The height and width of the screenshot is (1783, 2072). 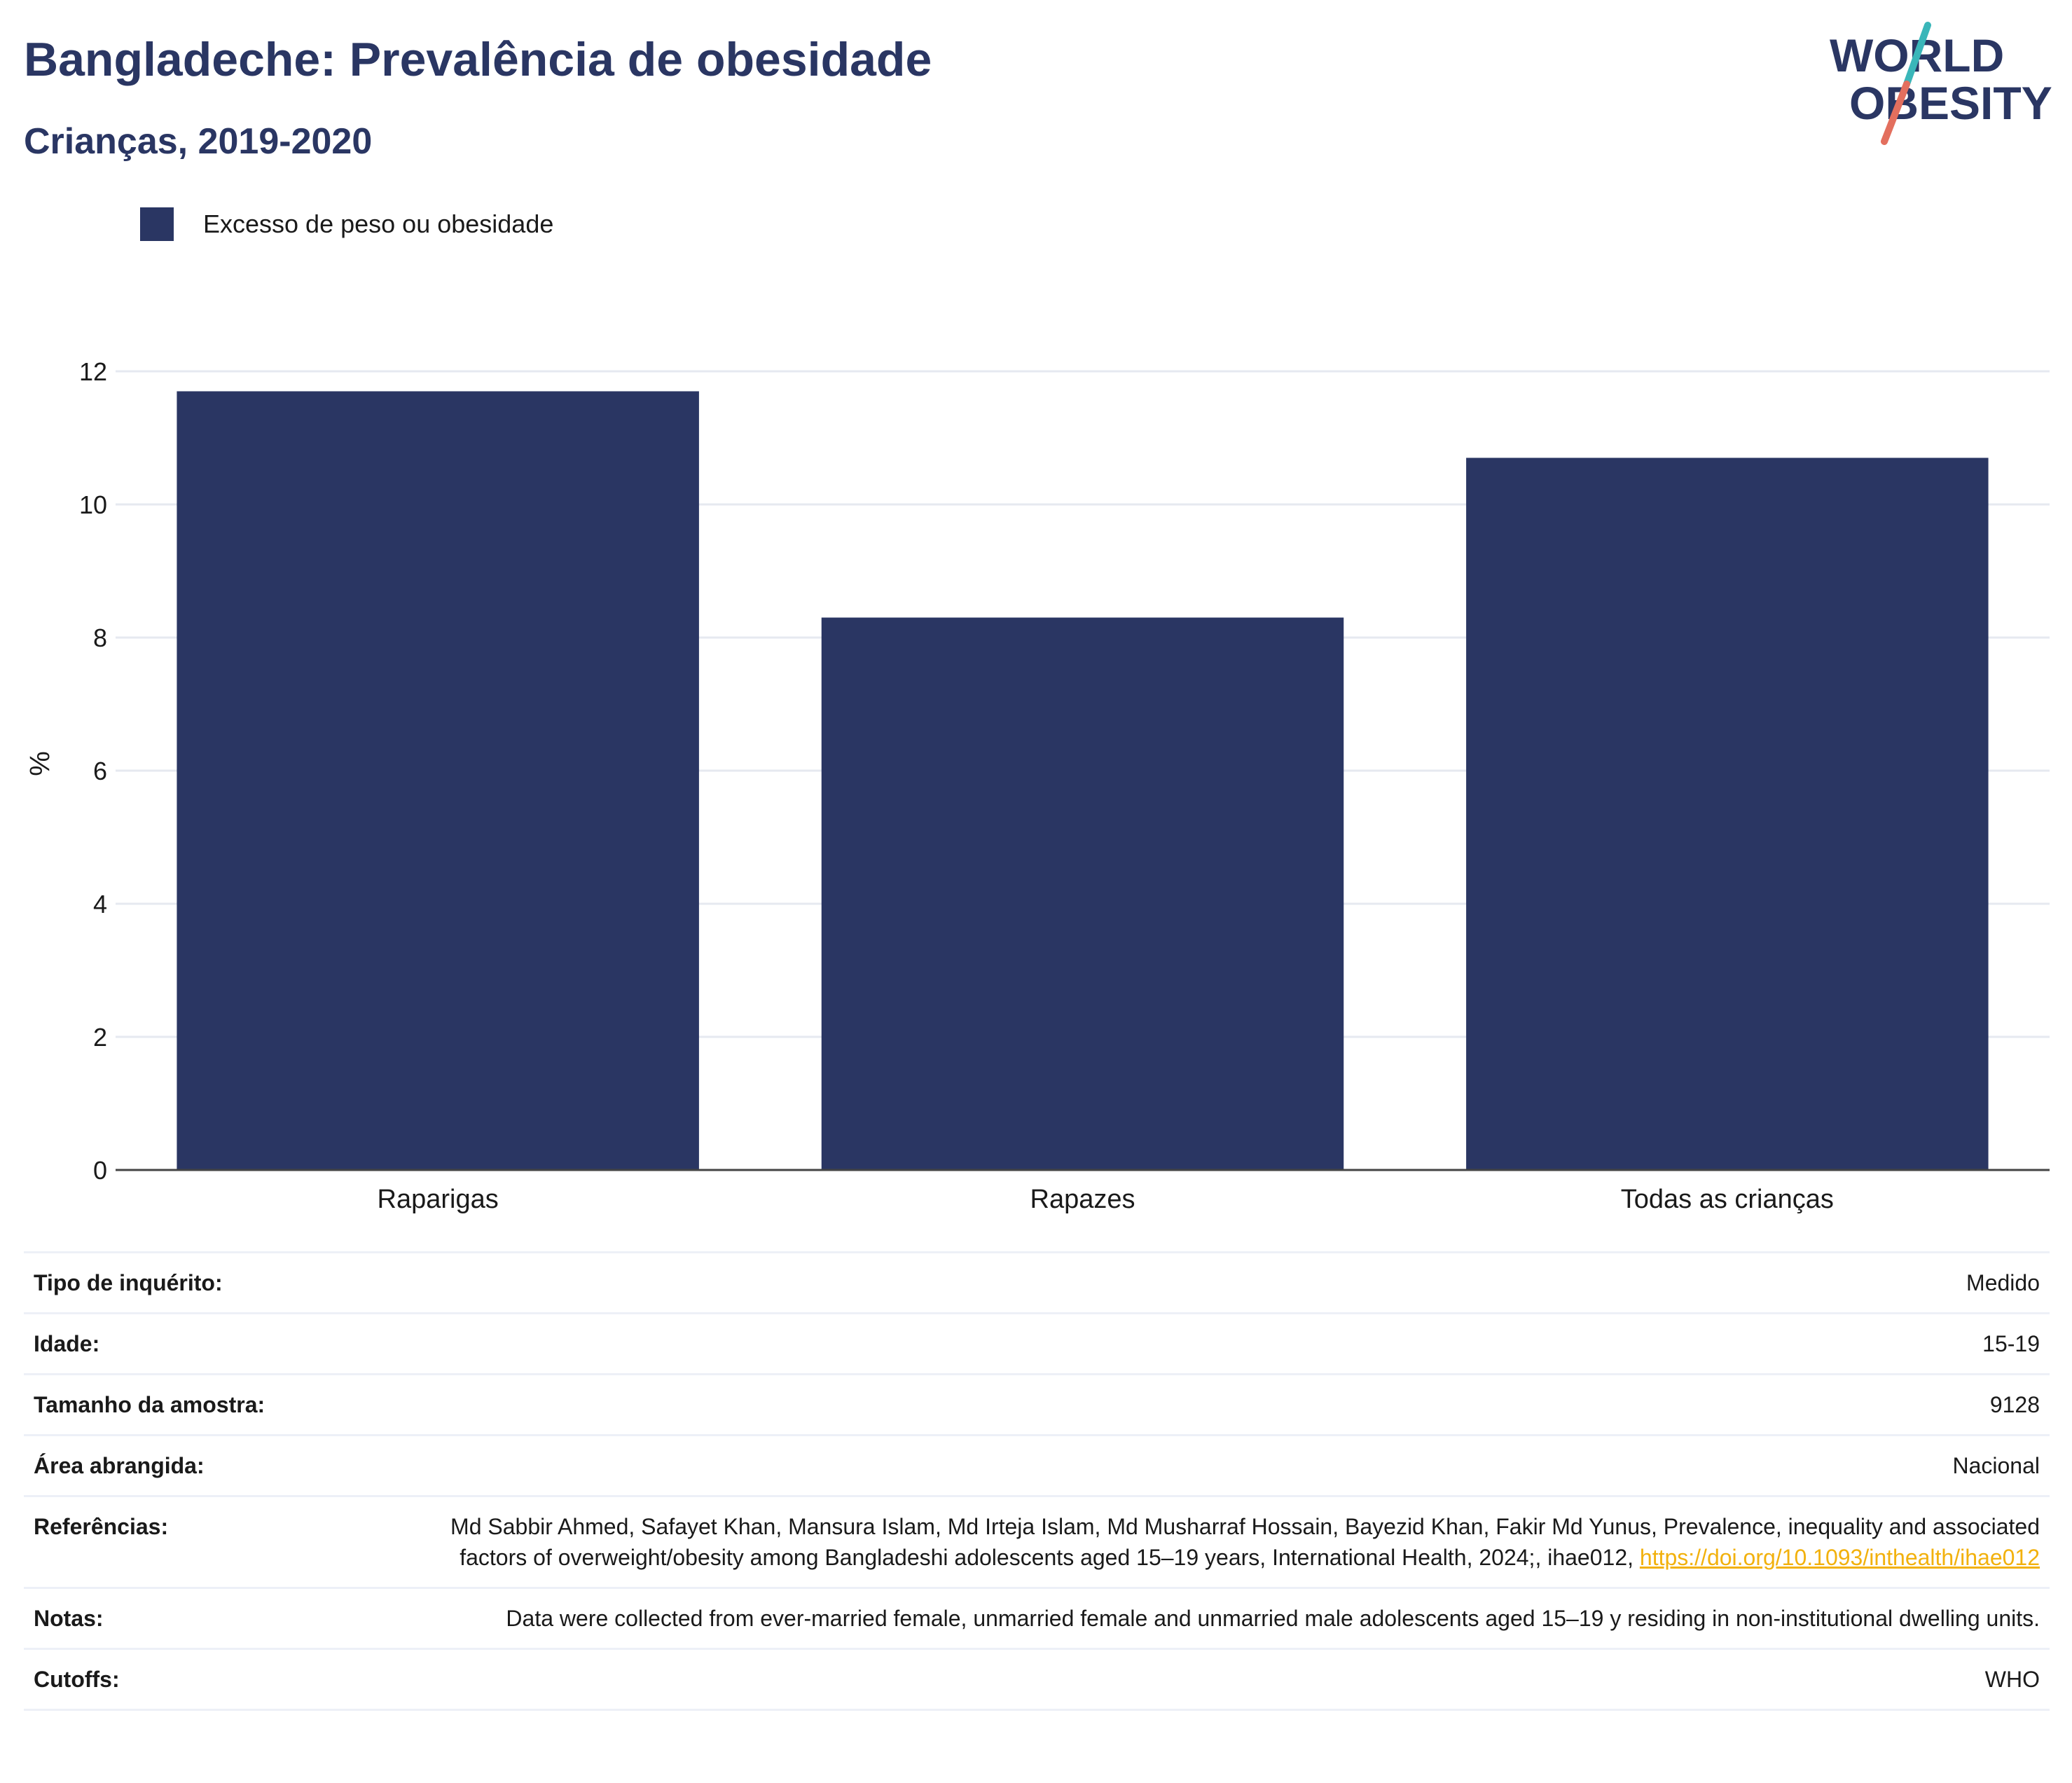 What do you see at coordinates (93, 504) in the screenshot?
I see `y-tick-label: 10` at bounding box center [93, 504].